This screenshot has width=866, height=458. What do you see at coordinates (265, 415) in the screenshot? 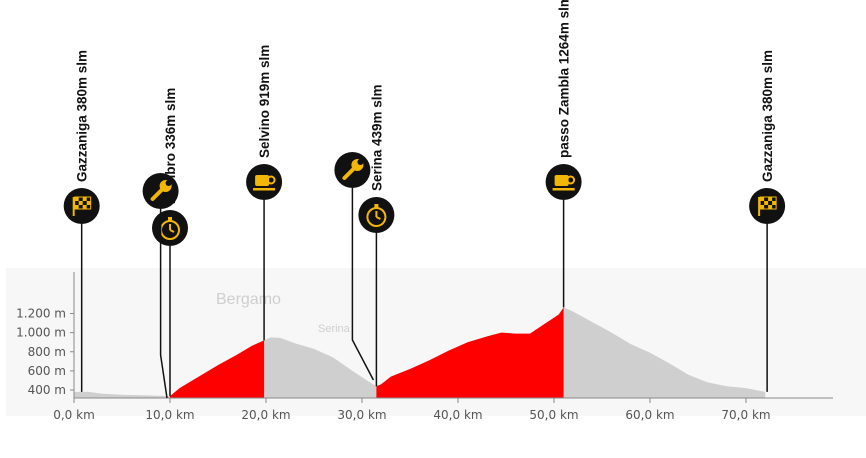
I see `x-tick-label: 20,0 km` at bounding box center [265, 415].